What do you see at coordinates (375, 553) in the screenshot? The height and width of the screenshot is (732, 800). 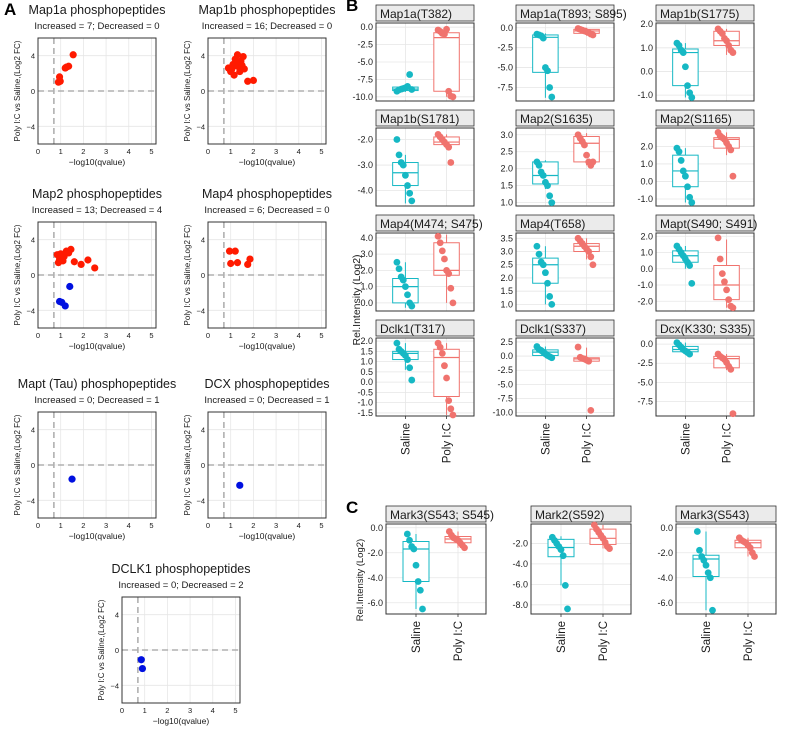 I see `y-tick-label: -2.0` at bounding box center [375, 553].